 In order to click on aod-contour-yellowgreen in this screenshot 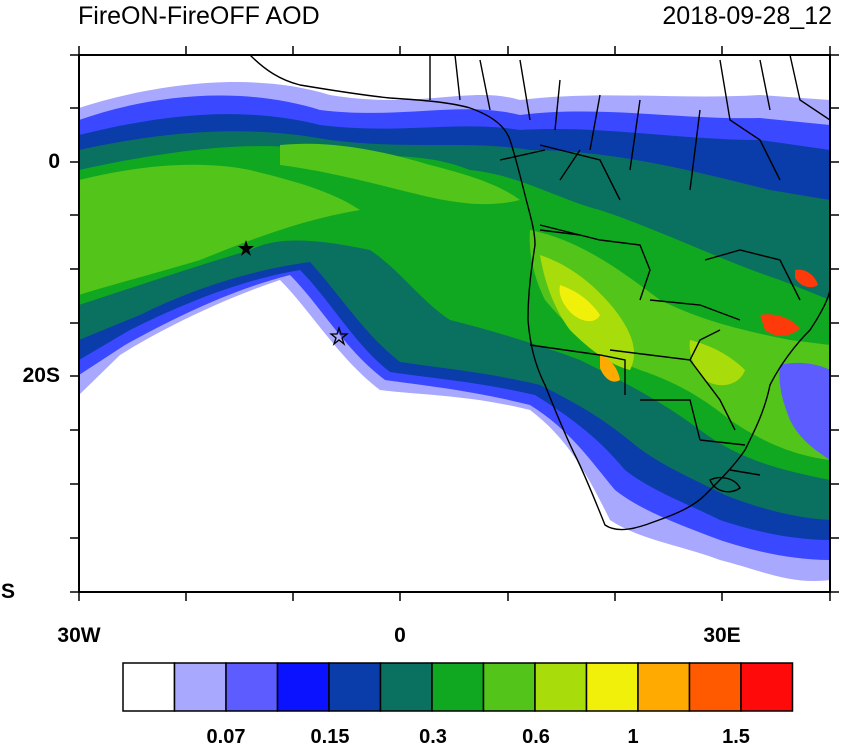, I will do `click(717, 363)`.